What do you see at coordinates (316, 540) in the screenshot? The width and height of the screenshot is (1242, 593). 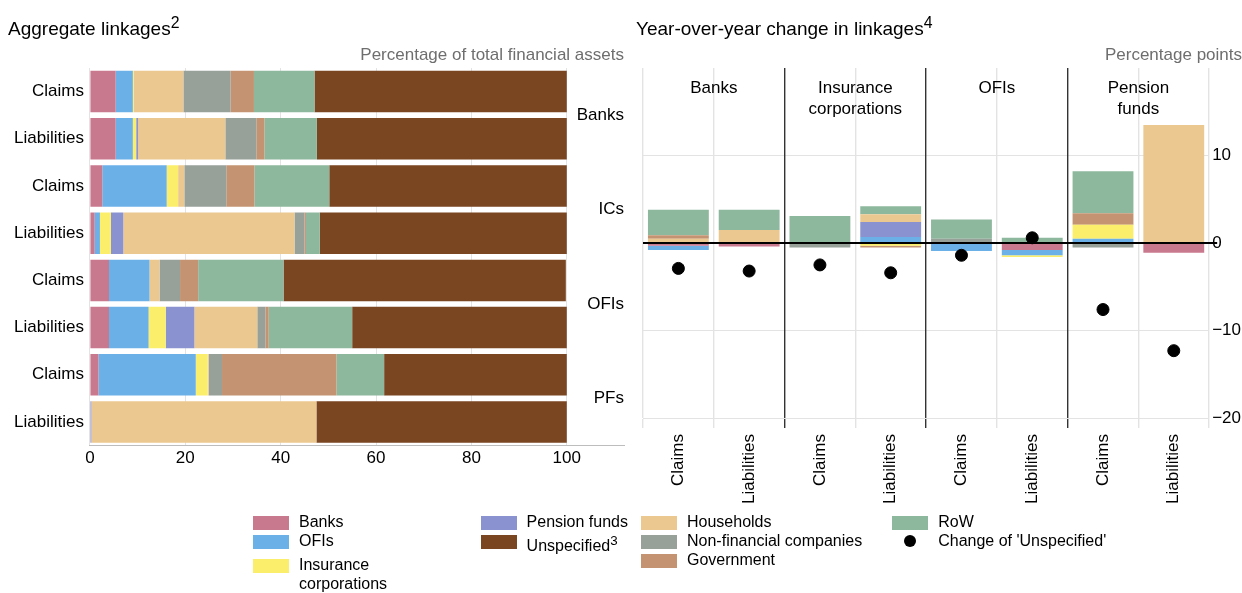 I see `legend-label: OFIs` at bounding box center [316, 540].